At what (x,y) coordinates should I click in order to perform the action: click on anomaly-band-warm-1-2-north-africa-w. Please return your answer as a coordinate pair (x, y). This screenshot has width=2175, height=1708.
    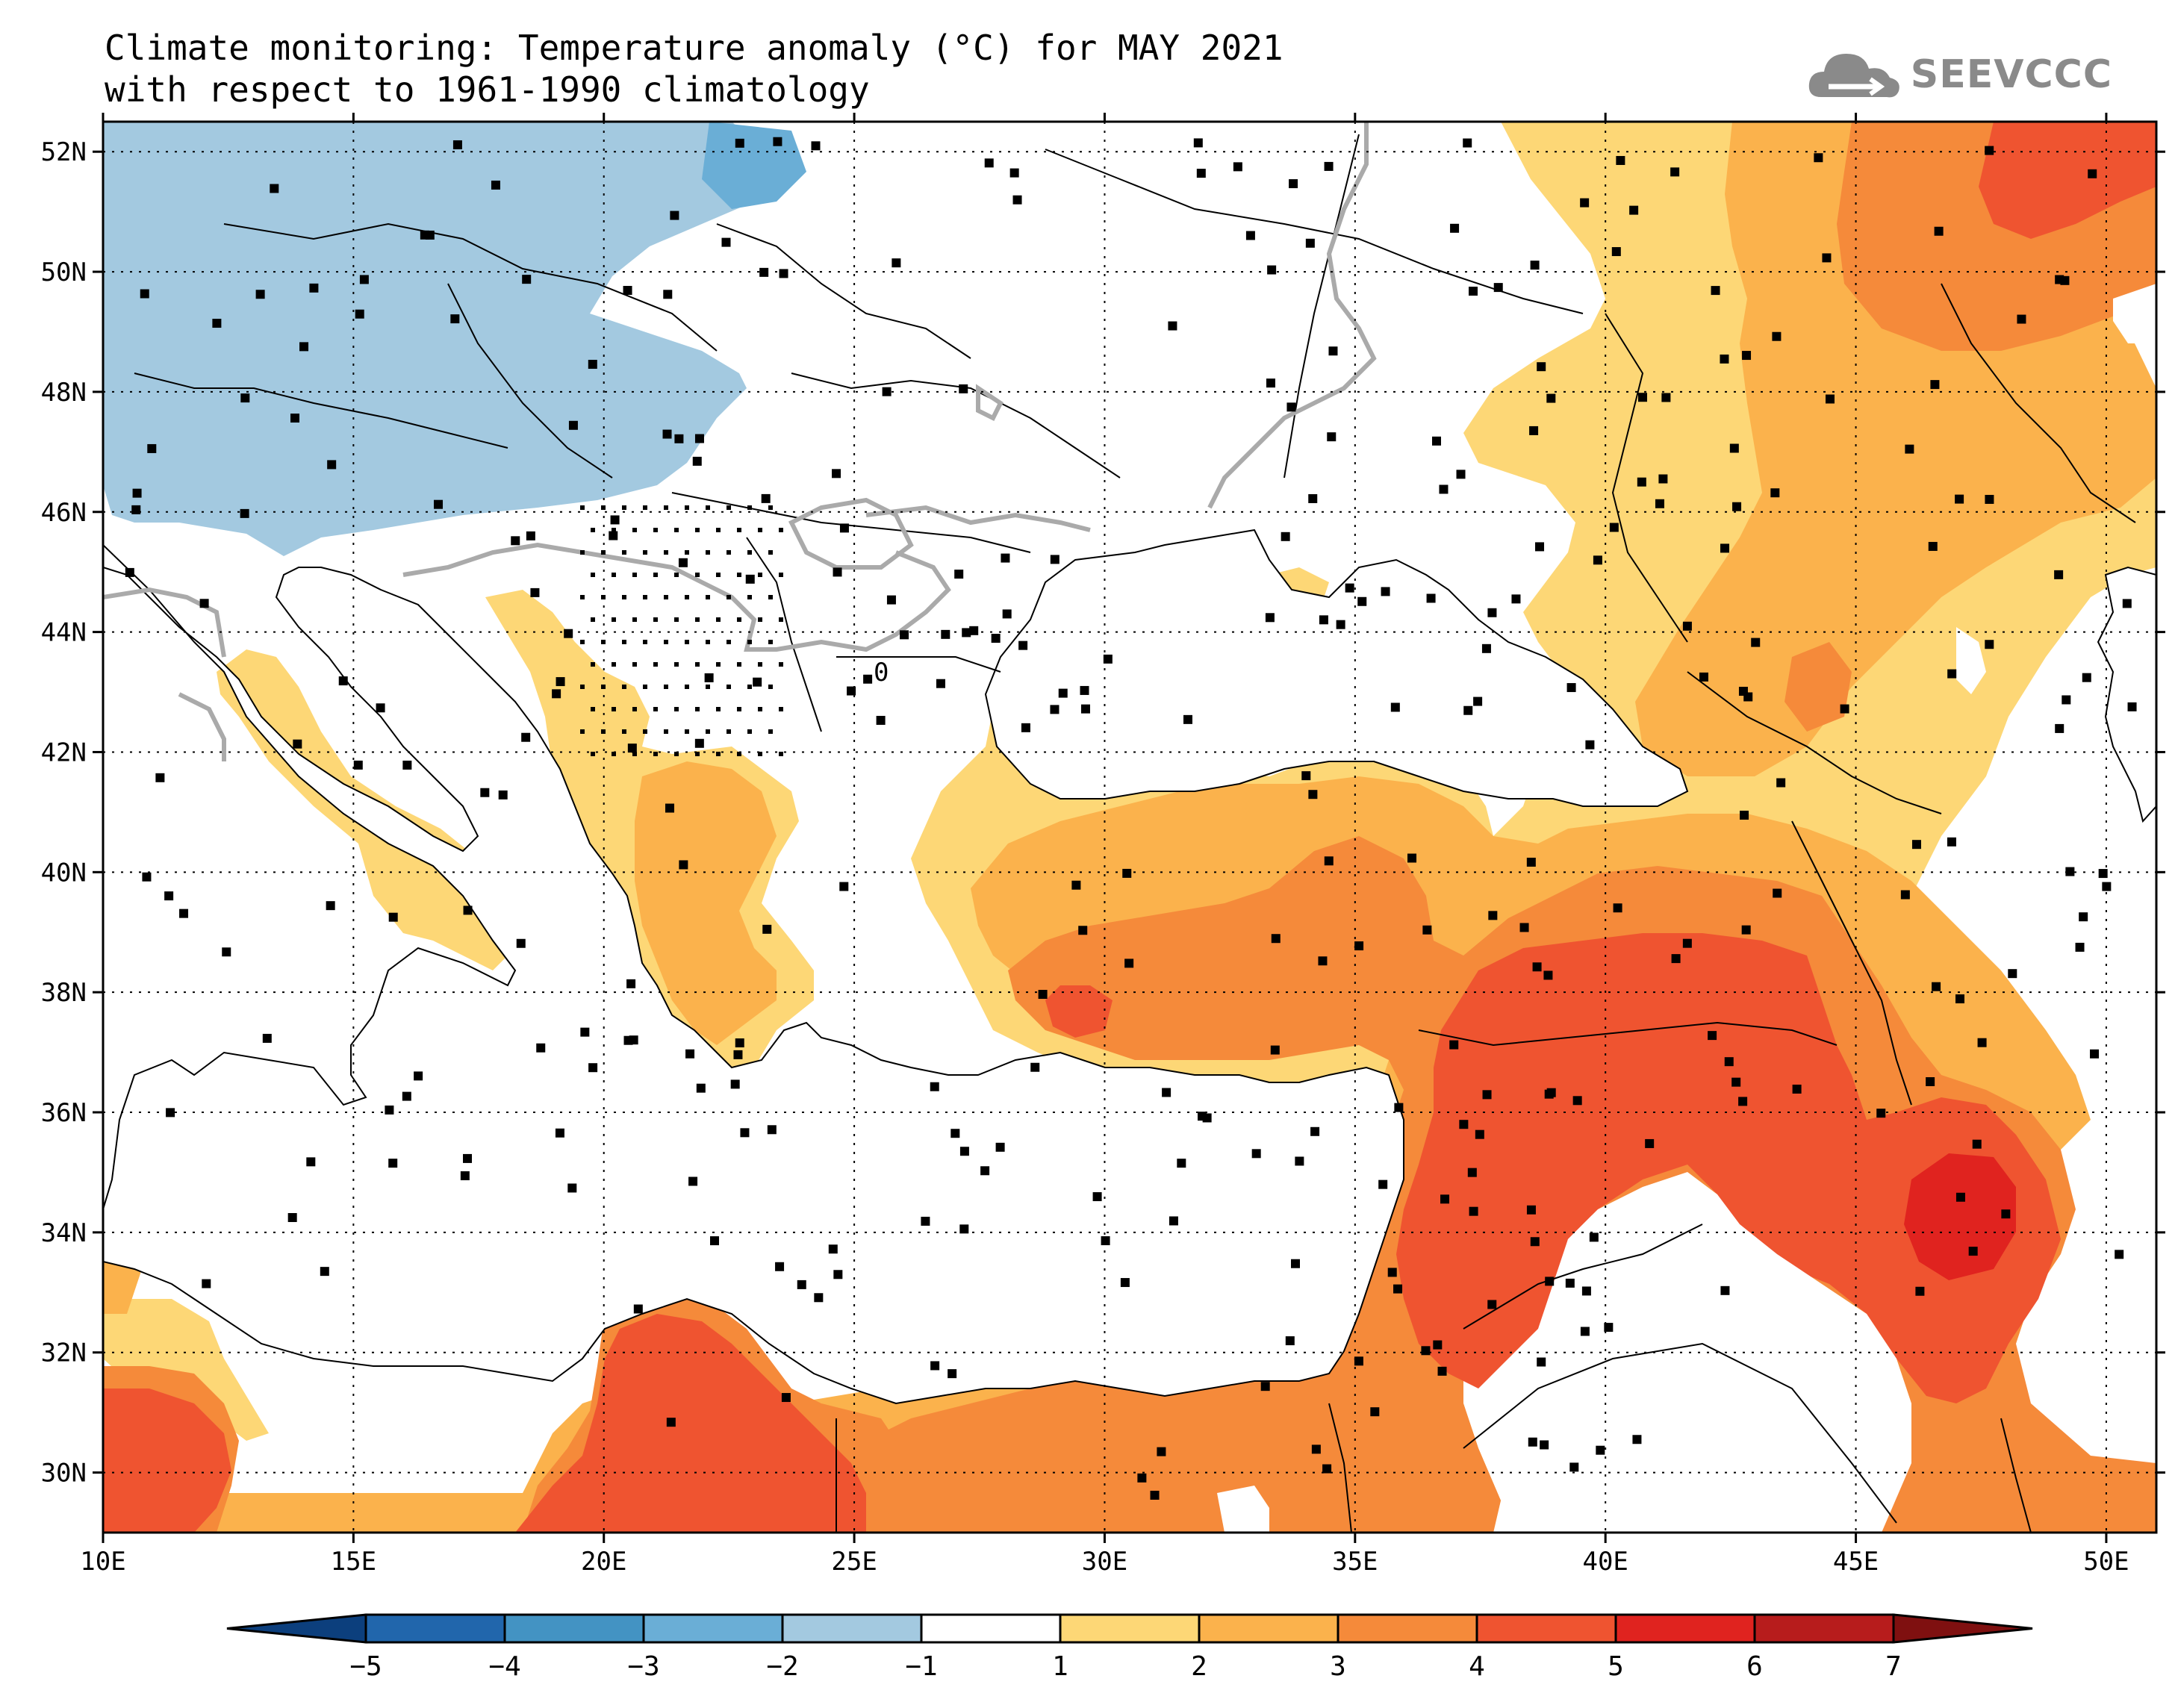
    Looking at the image, I should click on (186, 1370).